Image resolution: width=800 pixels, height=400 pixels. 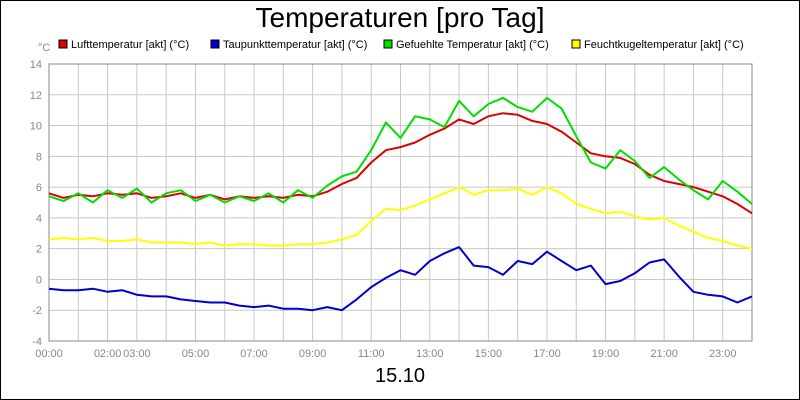 What do you see at coordinates (36, 203) in the screenshot?
I see `y-axis-ticks: -4 -2 0 2 4 6 8 10 12 14` at bounding box center [36, 203].